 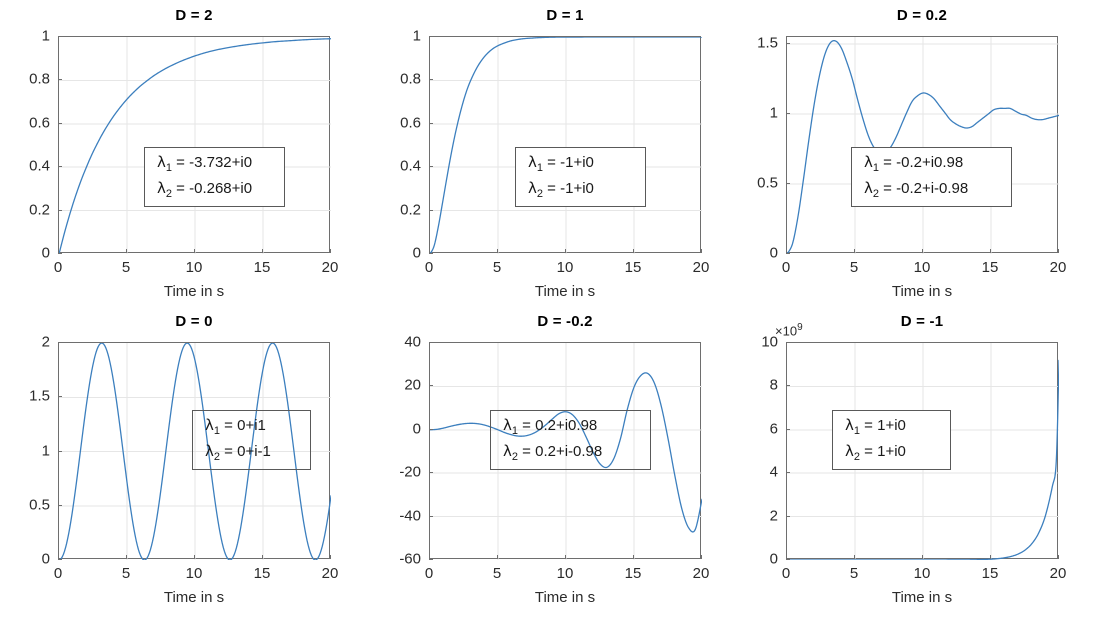 What do you see at coordinates (245, 451) in the screenshot?
I see `eigenvalue-value: = 0+i-1` at bounding box center [245, 451].